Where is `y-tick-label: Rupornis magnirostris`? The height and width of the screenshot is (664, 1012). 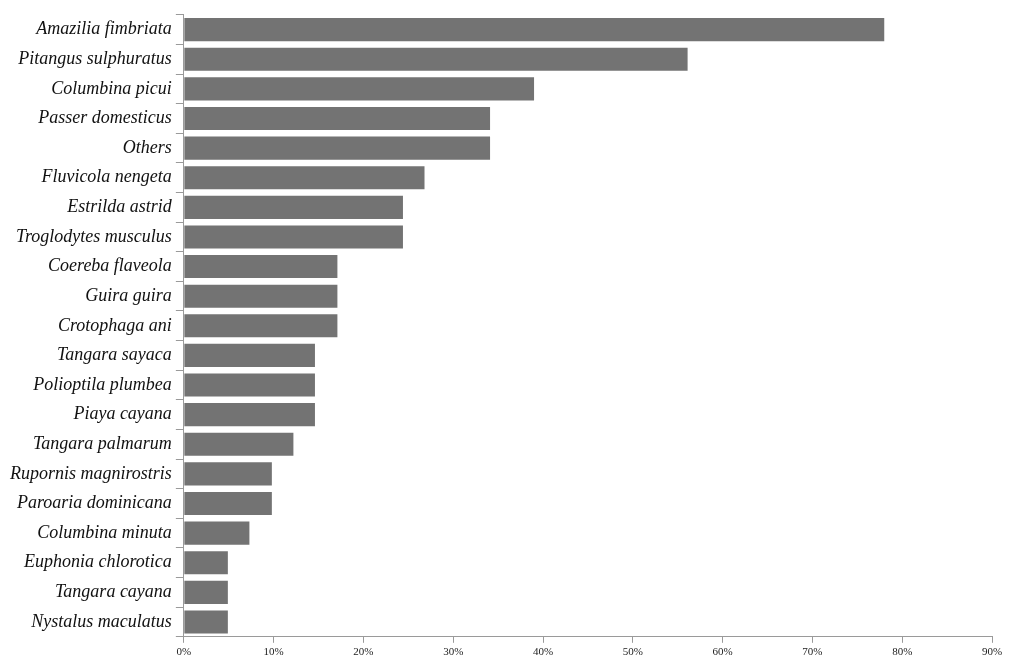
y-tick-label: Rupornis magnirostris is located at coordinates (90, 472).